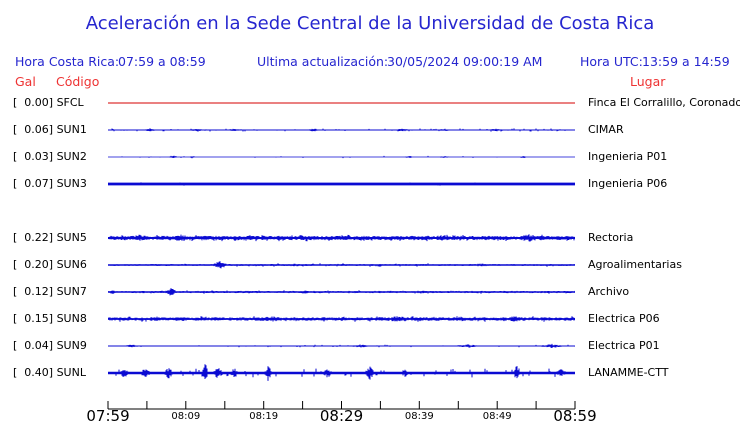 The width and height of the screenshot is (740, 423). What do you see at coordinates (465, 61) in the screenshot?
I see `last-update-value: 30/05/2024 09:00:19 AM` at bounding box center [465, 61].